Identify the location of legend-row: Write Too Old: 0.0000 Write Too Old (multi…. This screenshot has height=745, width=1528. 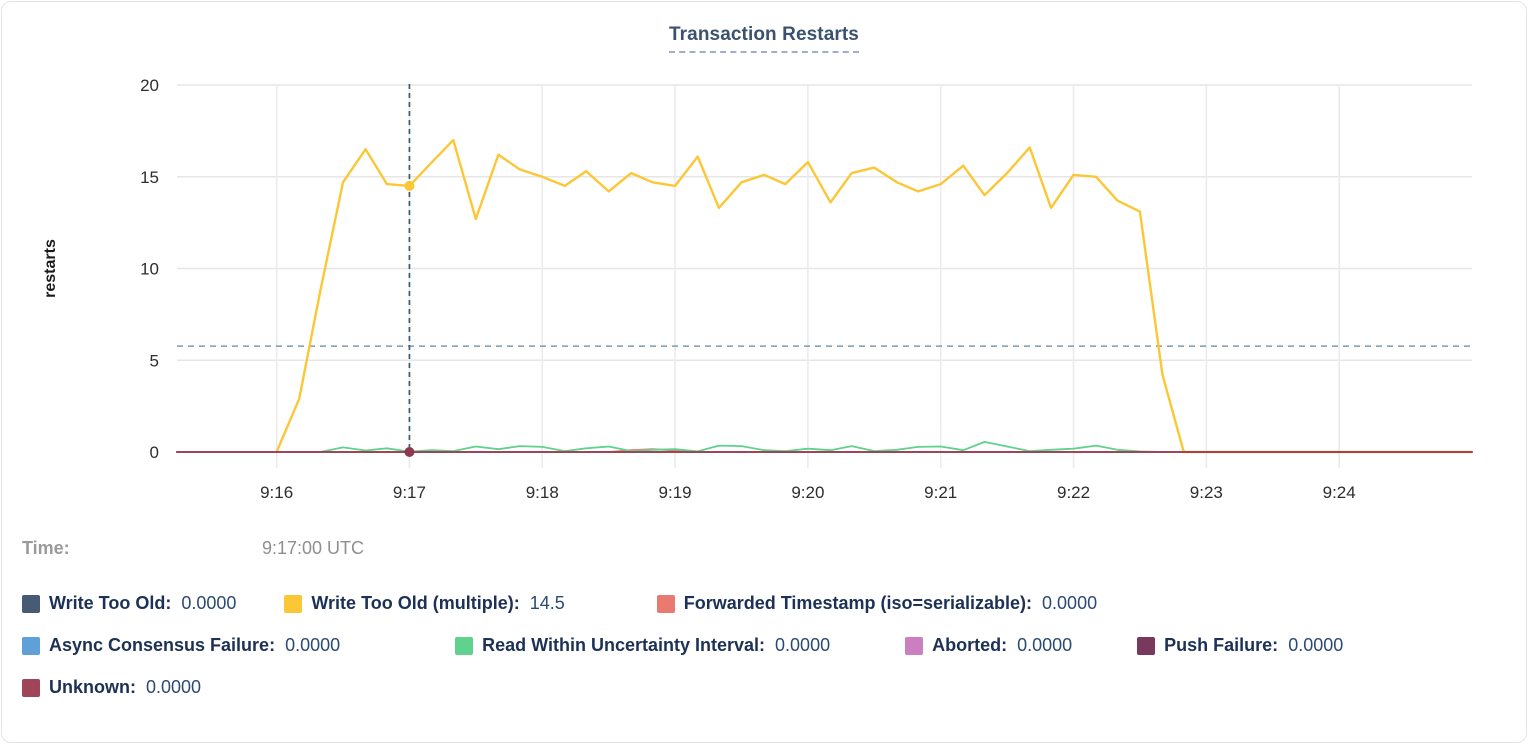
(764, 603).